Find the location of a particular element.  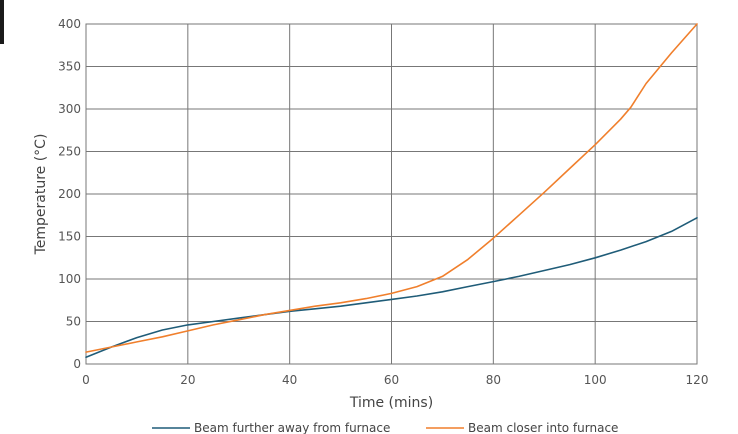

y-axis-title: Temperature (°C) is located at coordinates (41, 195).